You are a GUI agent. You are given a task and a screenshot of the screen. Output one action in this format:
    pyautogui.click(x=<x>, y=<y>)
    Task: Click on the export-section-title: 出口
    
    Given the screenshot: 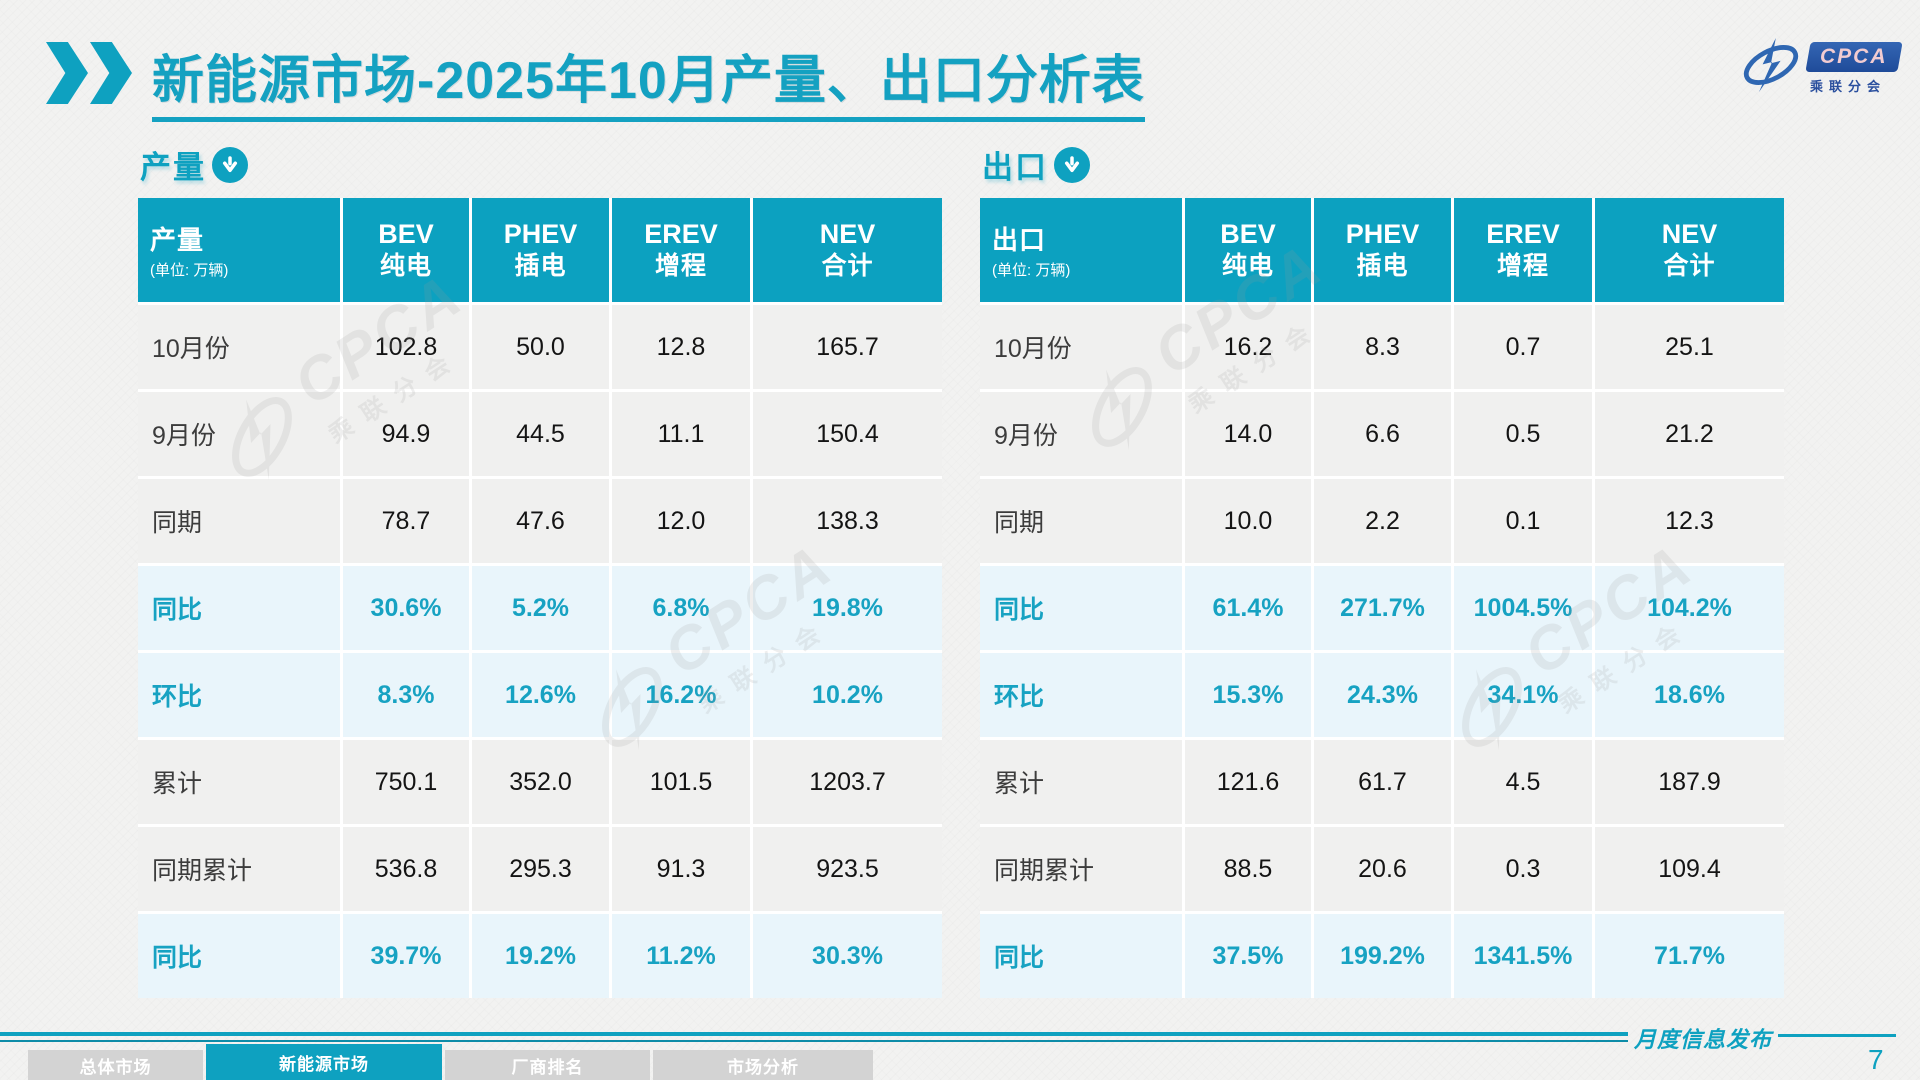 What is the action you would take?
    pyautogui.click(x=1015, y=167)
    